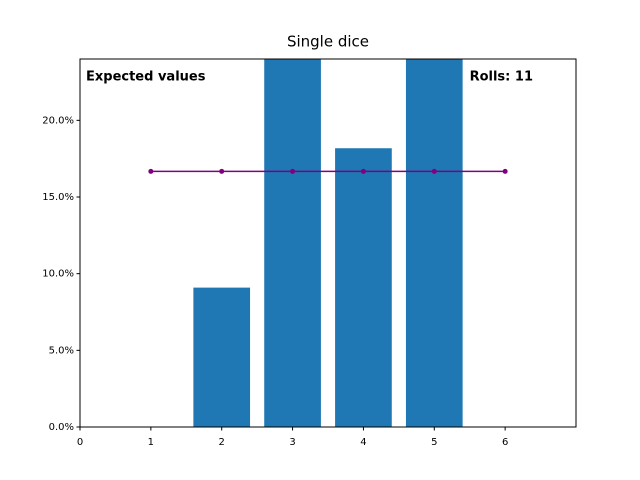 This screenshot has width=640, height=480. Describe the element at coordinates (328, 42) in the screenshot. I see `chart-title: Single dice` at that location.